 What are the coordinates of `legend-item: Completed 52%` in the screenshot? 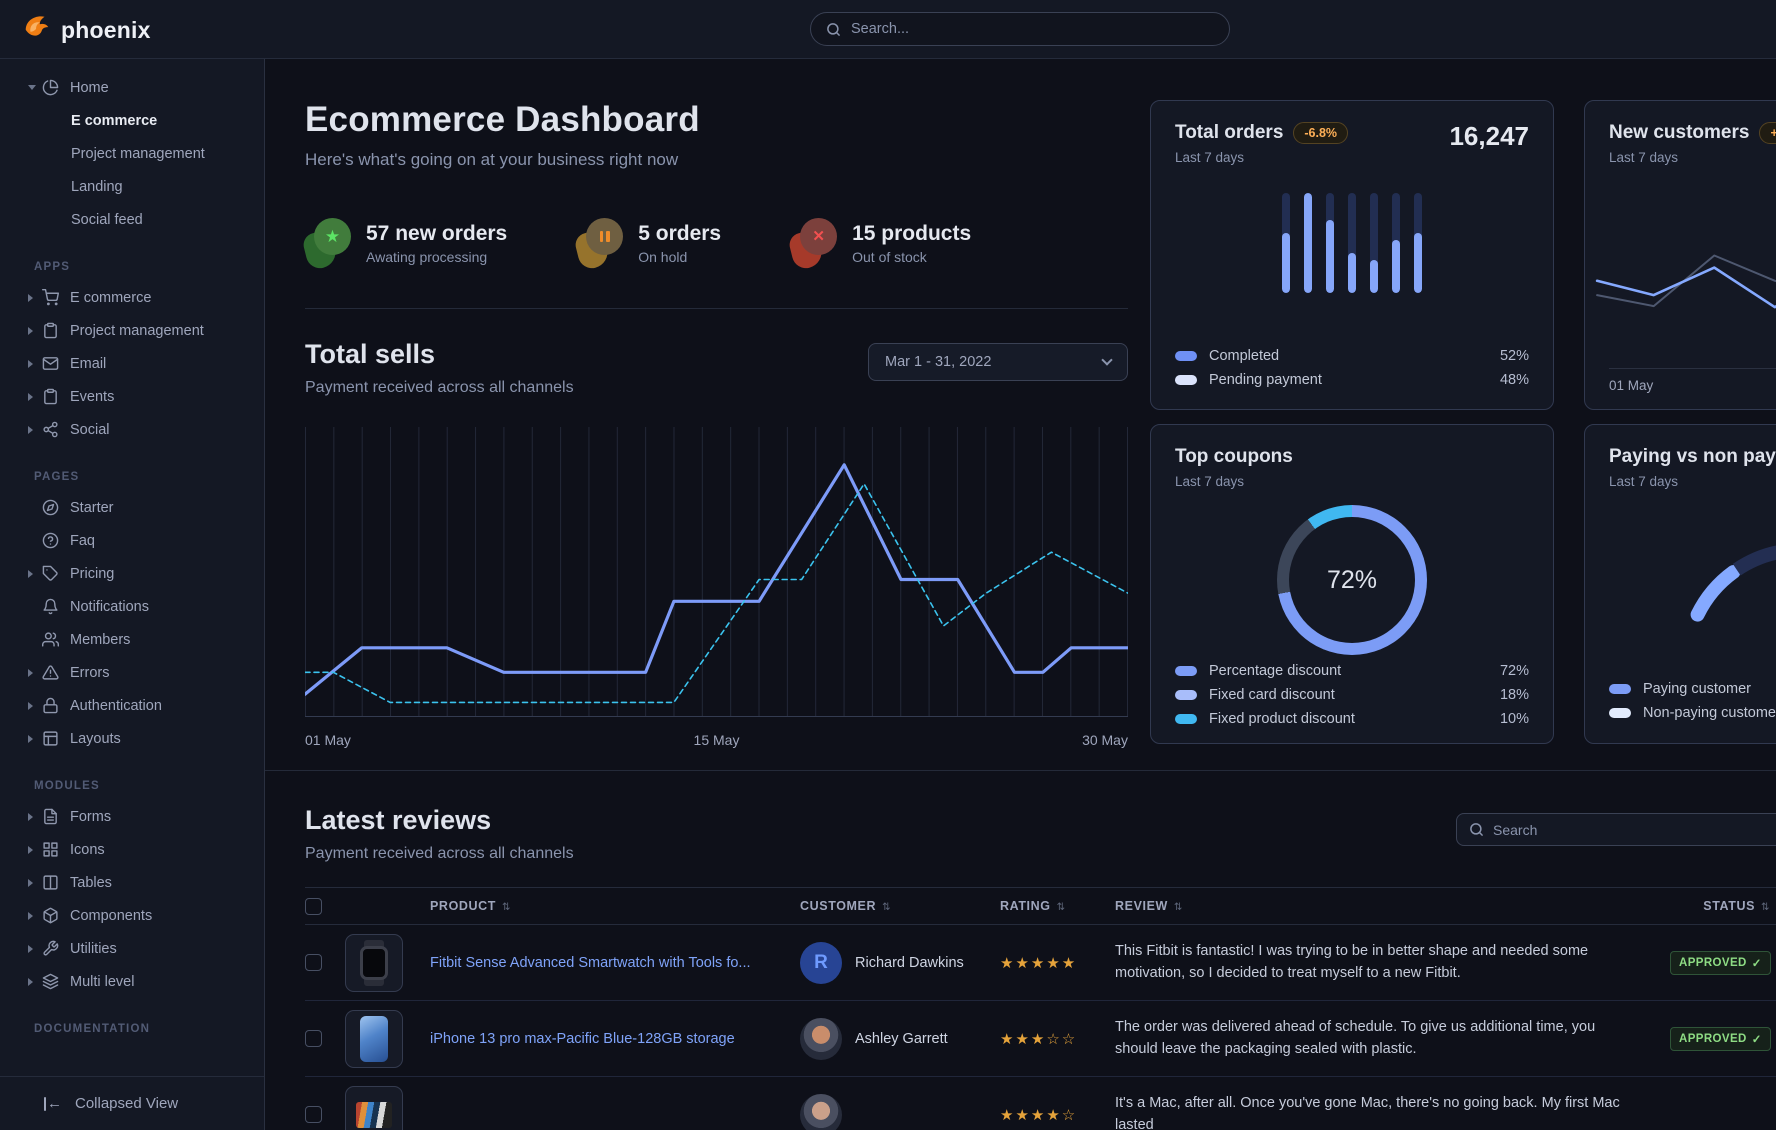 It's located at (1352, 356).